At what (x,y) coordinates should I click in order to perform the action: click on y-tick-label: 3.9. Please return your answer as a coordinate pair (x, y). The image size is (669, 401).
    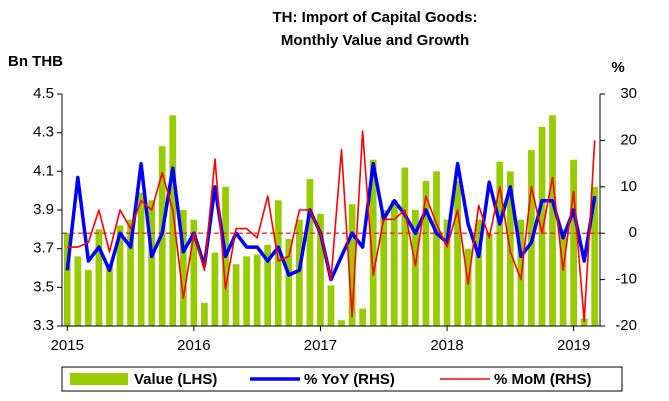
    Looking at the image, I should click on (43, 209).